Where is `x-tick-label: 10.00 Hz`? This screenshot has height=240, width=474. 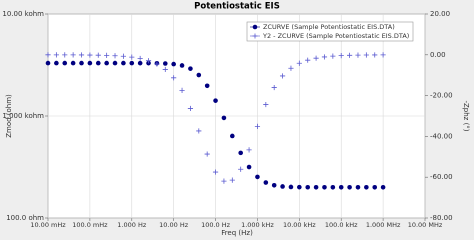
x-tick-label: 10.00 Hz is located at coordinates (174, 225).